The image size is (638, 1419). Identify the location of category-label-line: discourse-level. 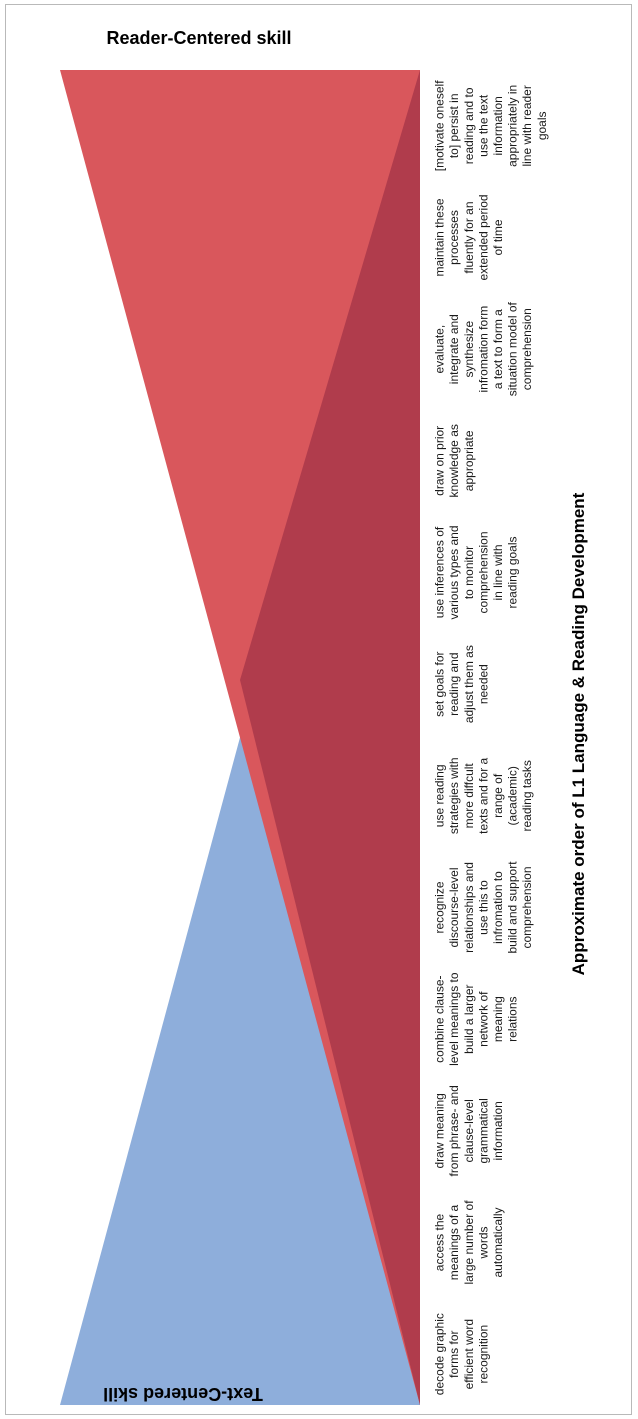
(454, 907).